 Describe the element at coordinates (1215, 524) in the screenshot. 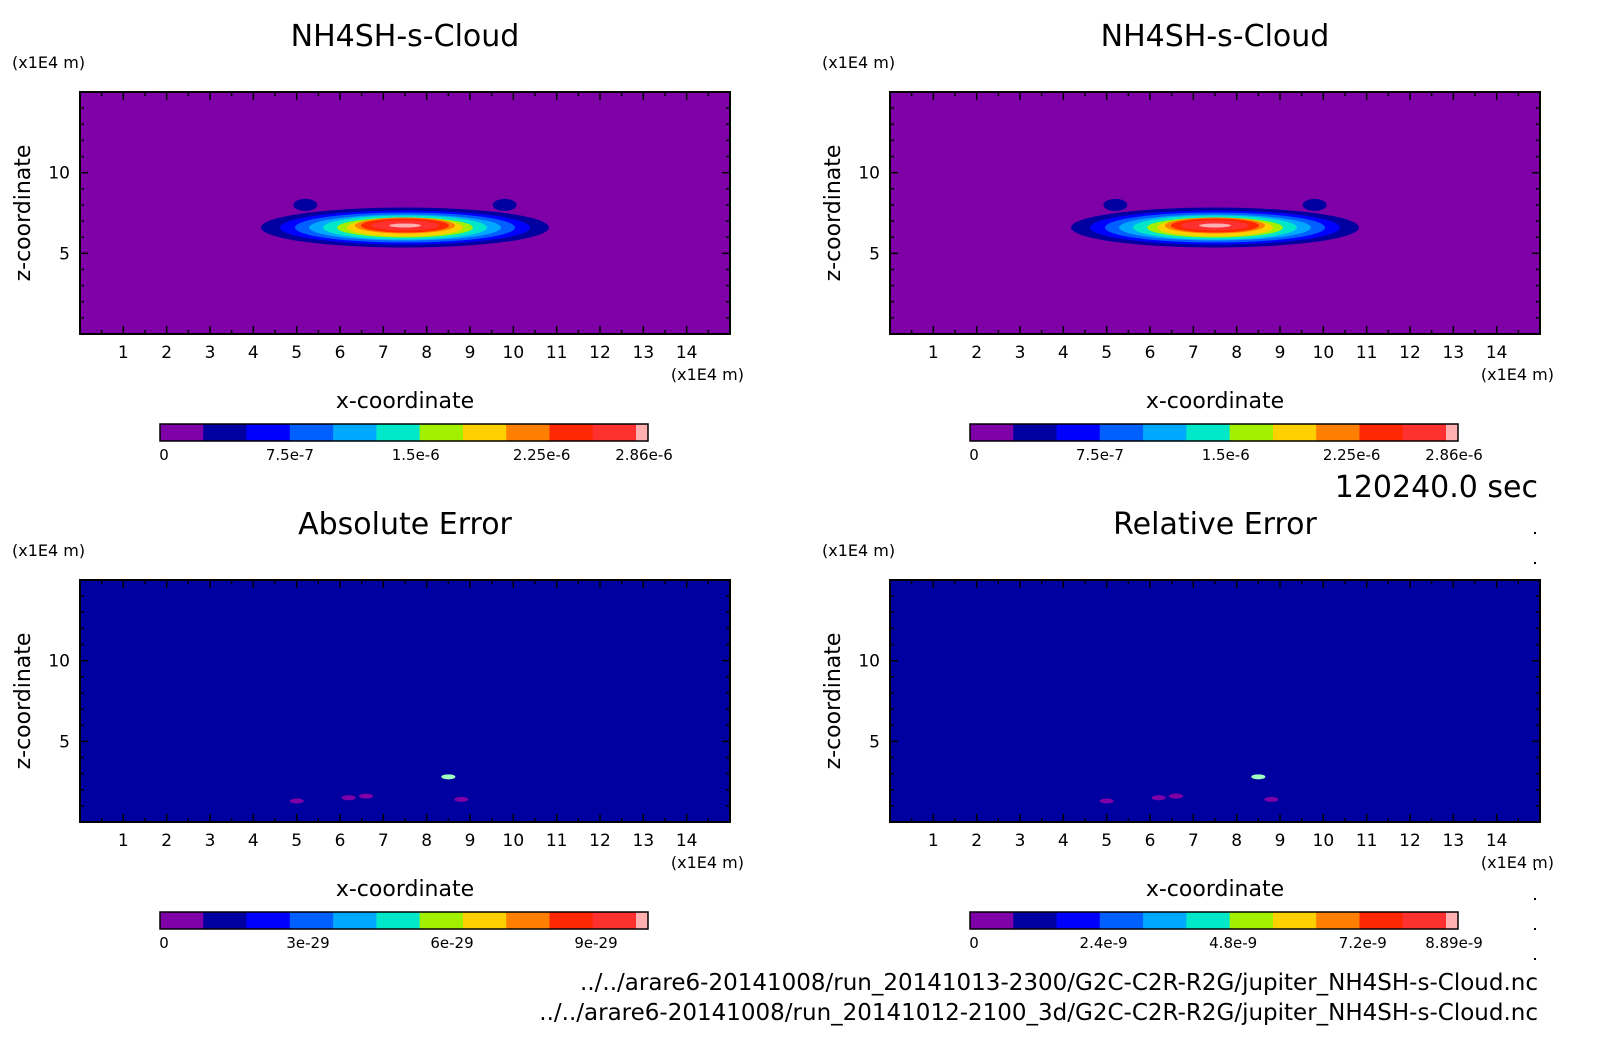

I see `panel-title: Relative Error` at that location.